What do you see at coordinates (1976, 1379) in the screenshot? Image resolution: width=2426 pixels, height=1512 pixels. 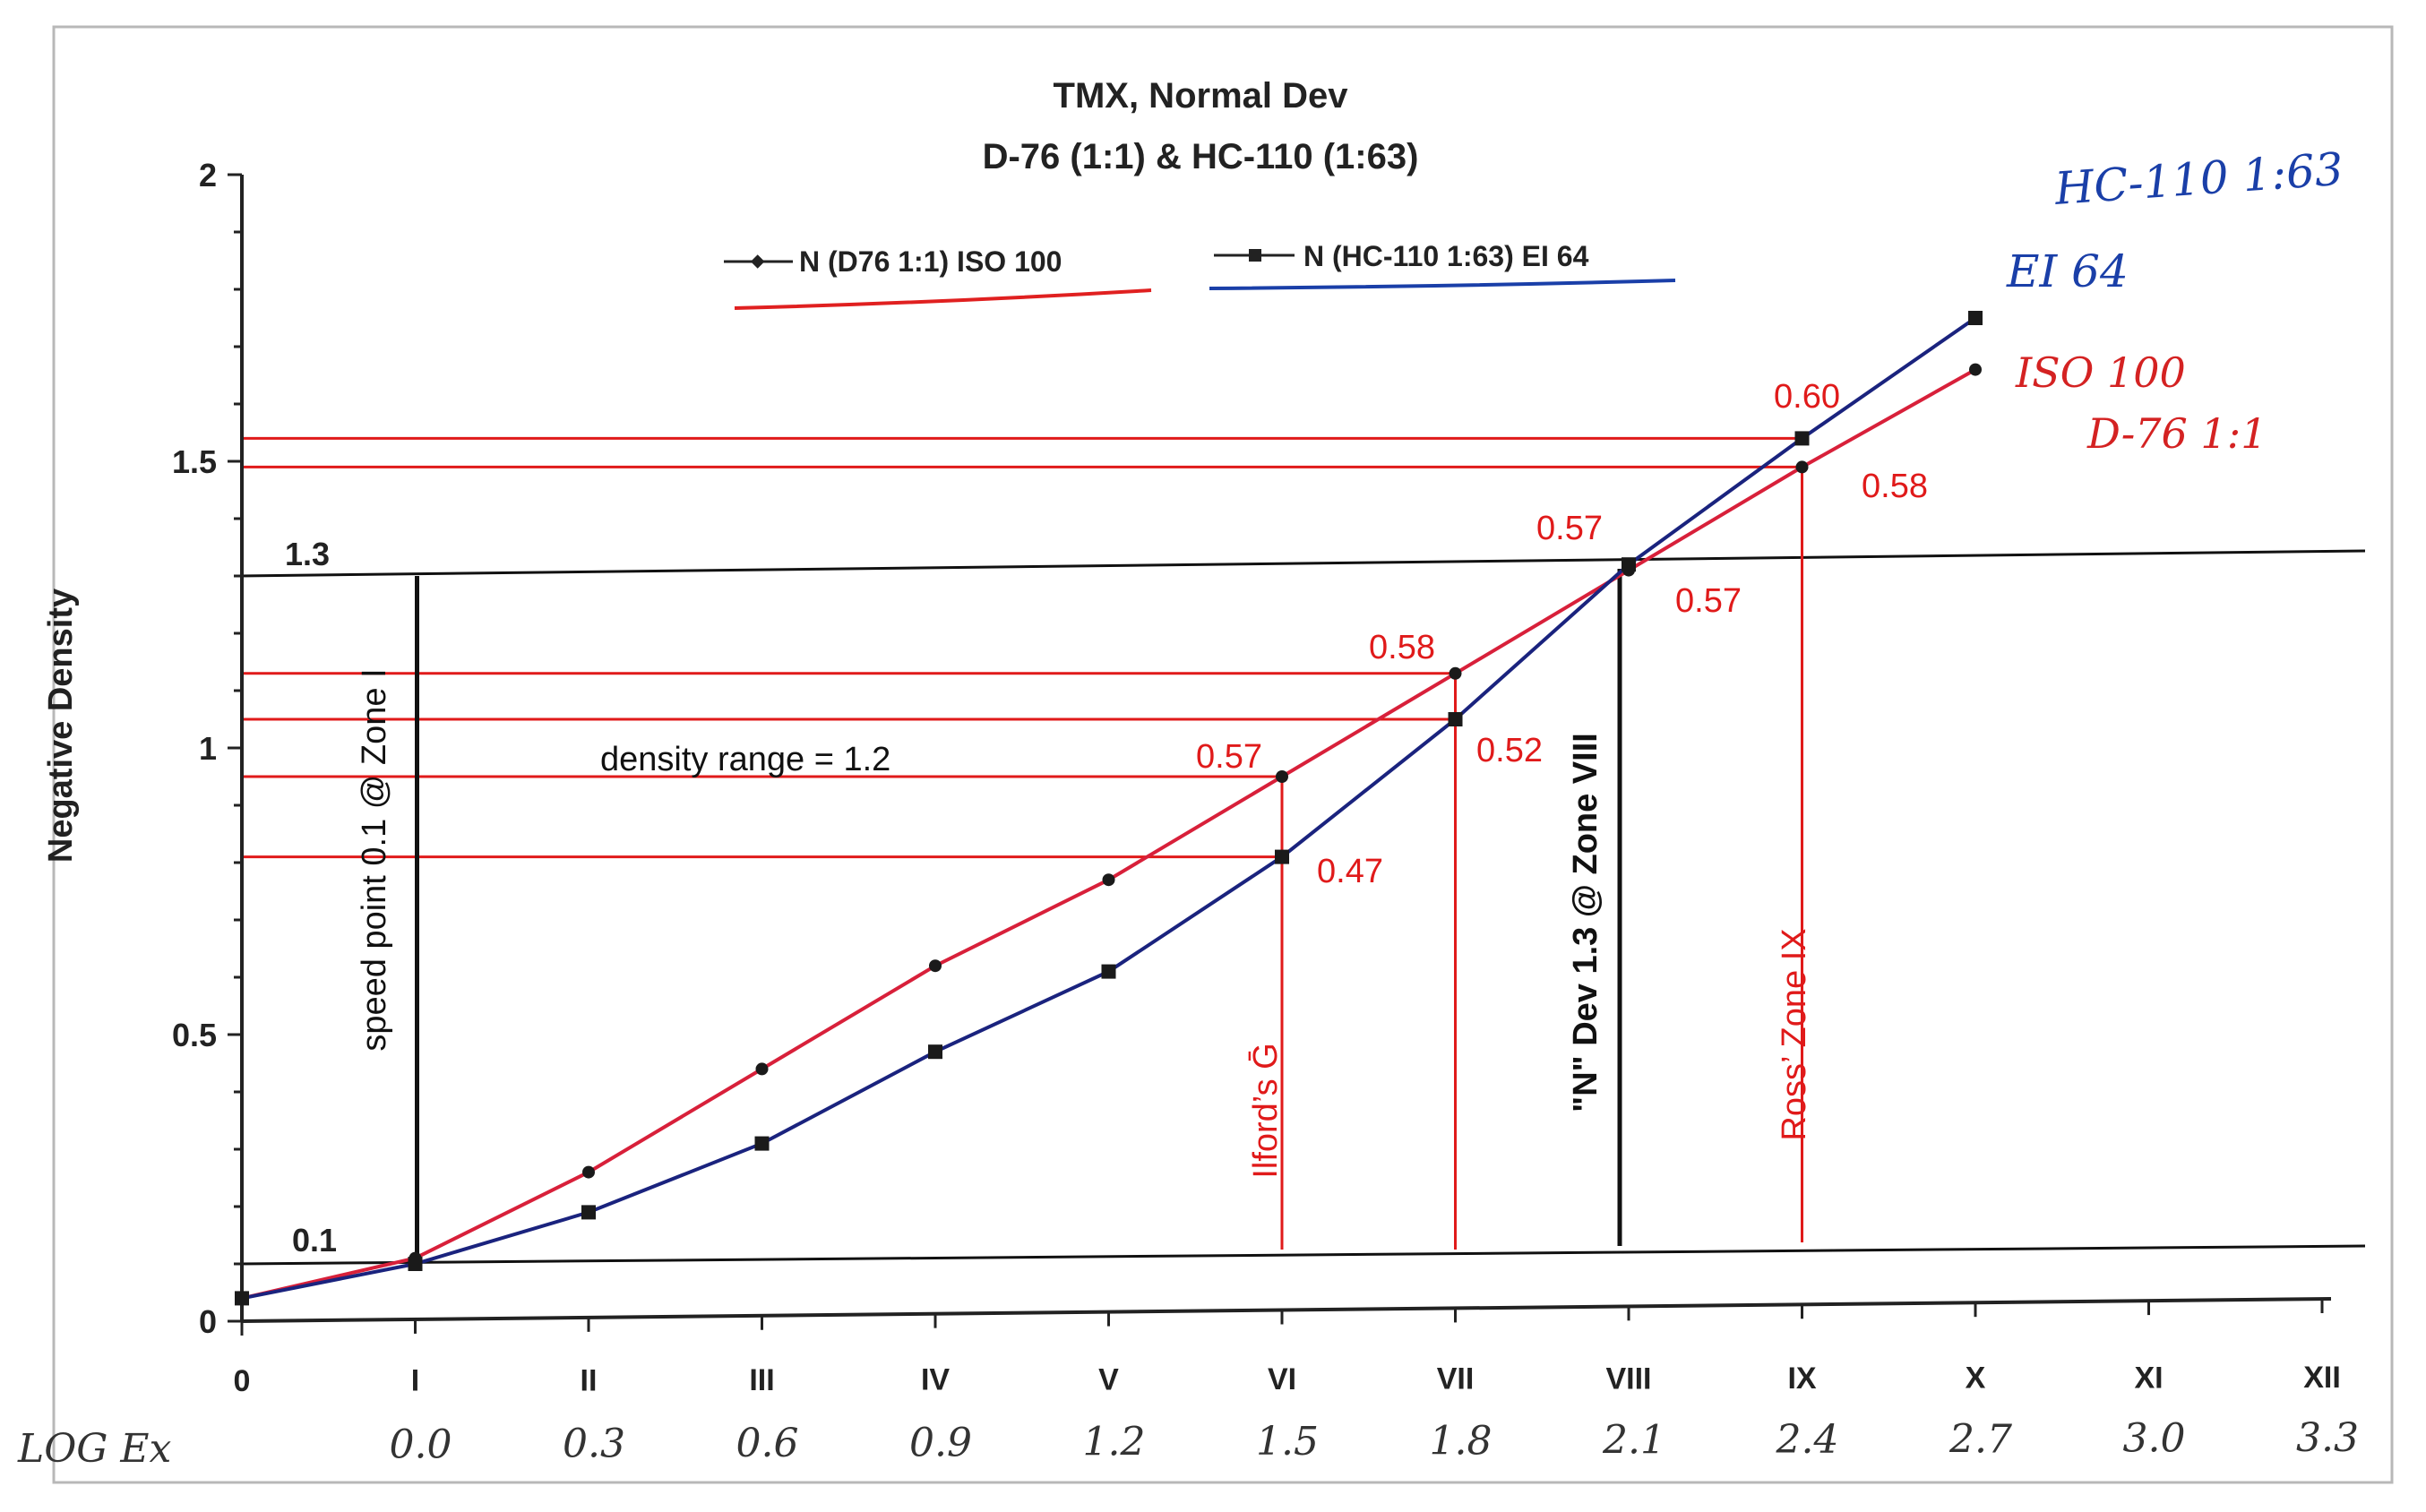 I see `x-tick-label: X` at bounding box center [1976, 1379].